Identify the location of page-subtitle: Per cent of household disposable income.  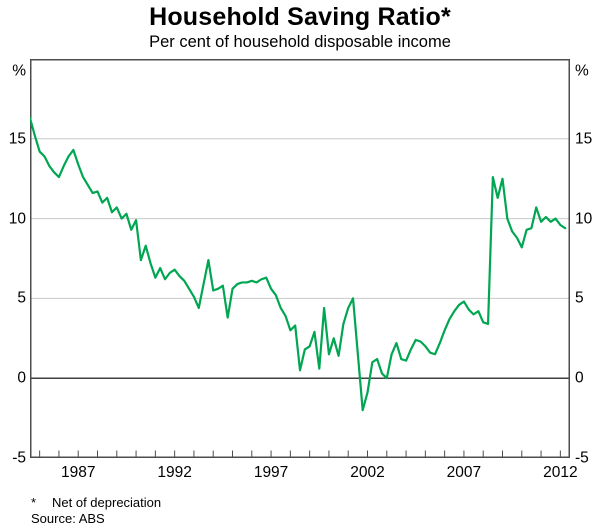
(300, 42).